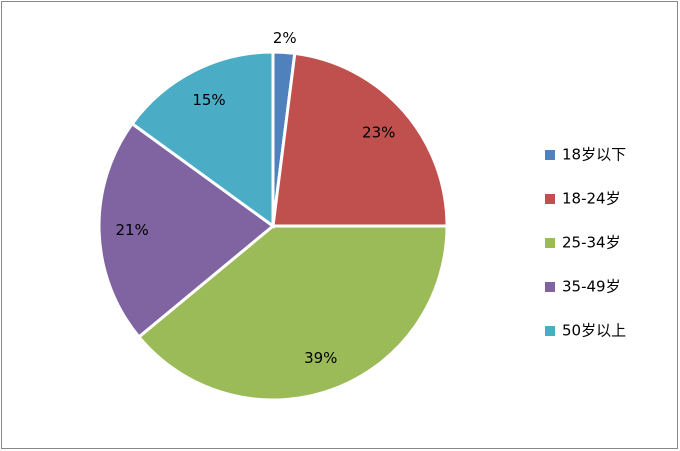  I want to click on legend-label: 18-24岁, so click(591, 199).